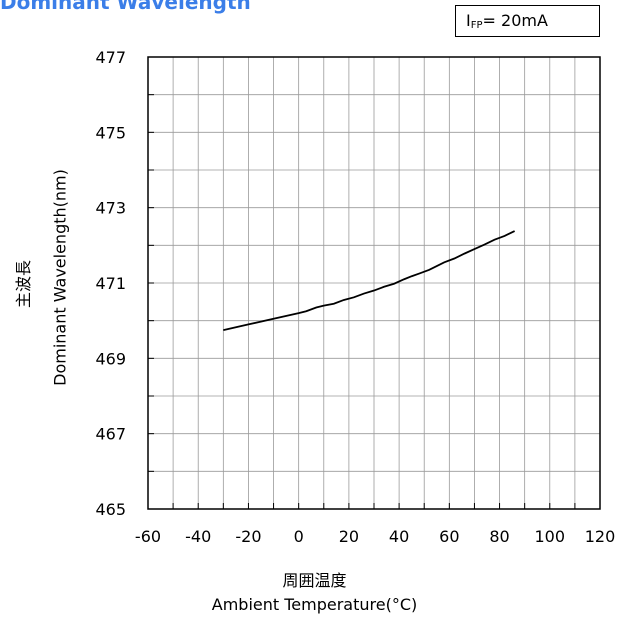 The height and width of the screenshot is (618, 629). Describe the element at coordinates (399, 536) in the screenshot. I see `x-tick-label: 40` at that location.